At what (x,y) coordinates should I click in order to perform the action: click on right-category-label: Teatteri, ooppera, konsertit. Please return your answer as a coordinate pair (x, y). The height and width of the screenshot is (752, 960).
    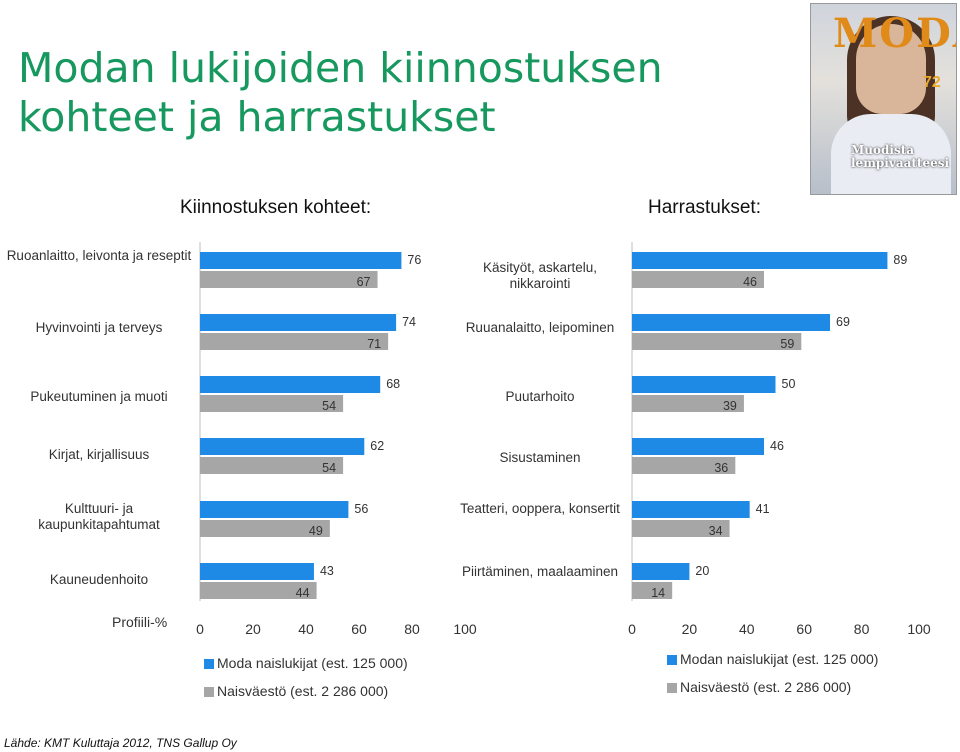
    Looking at the image, I should click on (540, 508).